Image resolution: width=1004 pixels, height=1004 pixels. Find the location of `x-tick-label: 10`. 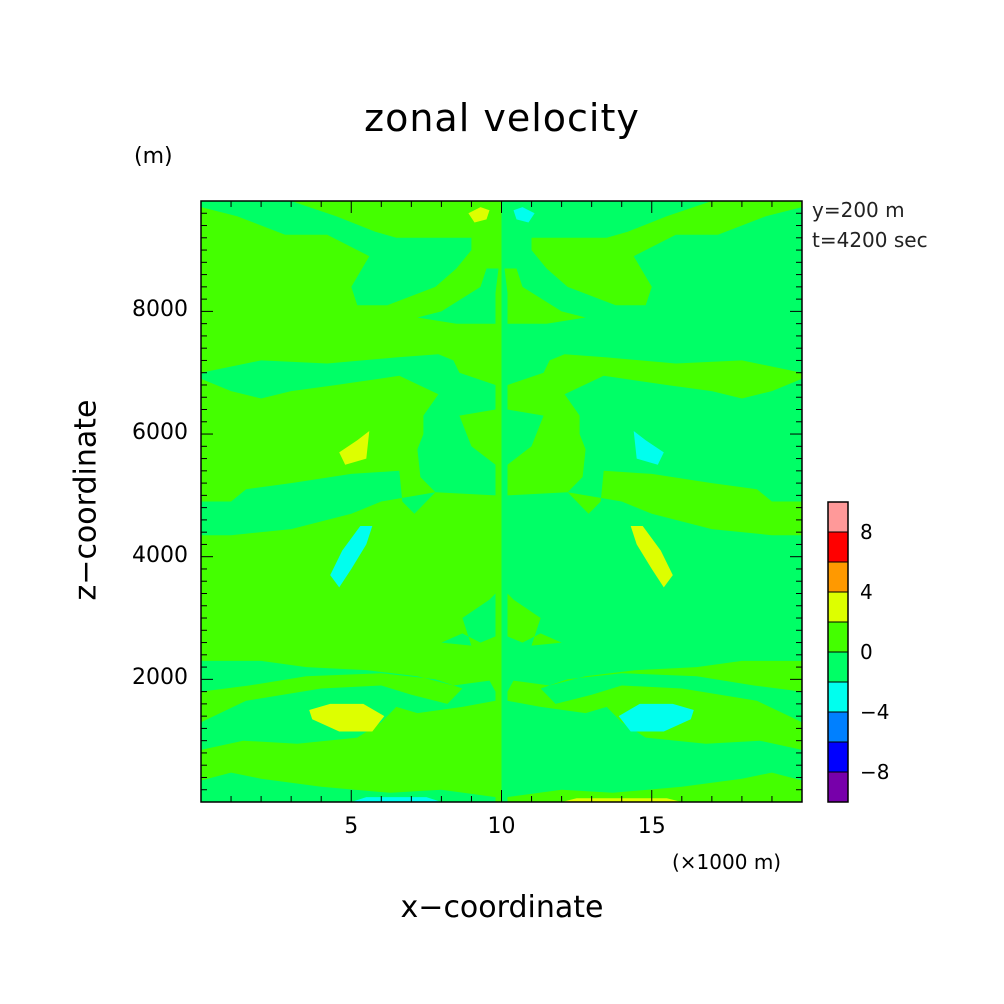

x-tick-label: 10 is located at coordinates (501, 826).